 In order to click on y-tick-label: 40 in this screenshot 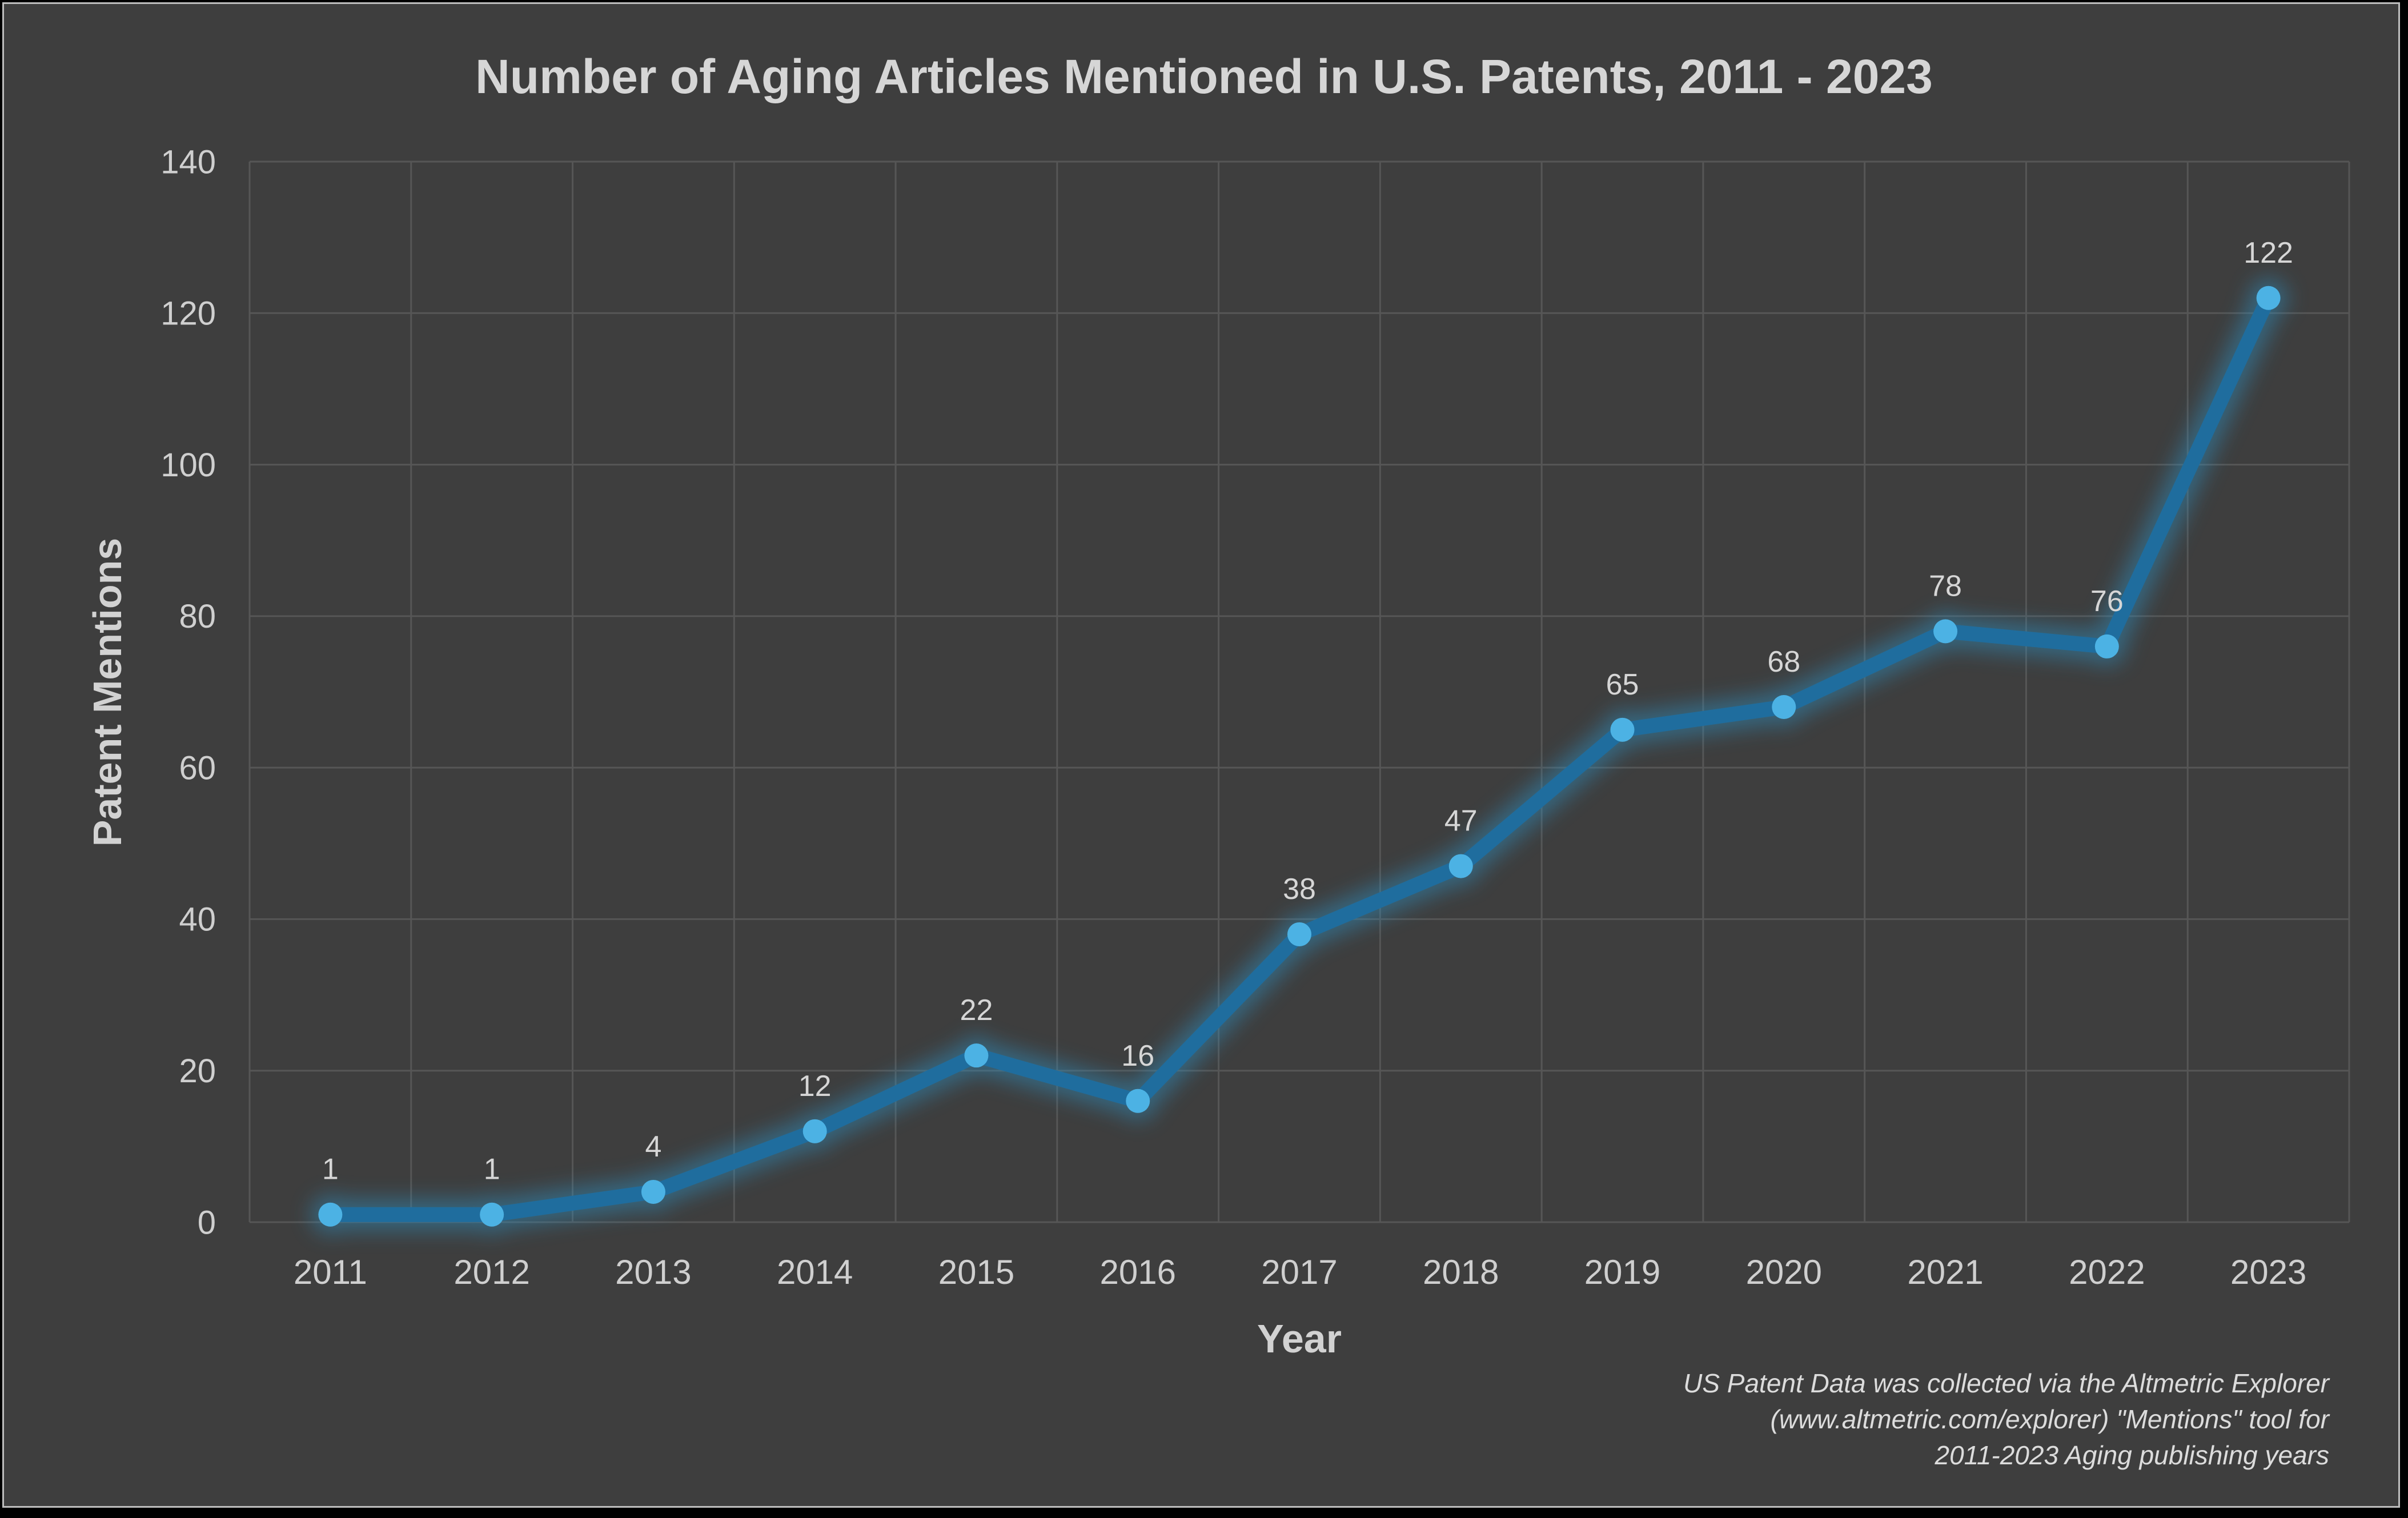, I will do `click(197, 920)`.